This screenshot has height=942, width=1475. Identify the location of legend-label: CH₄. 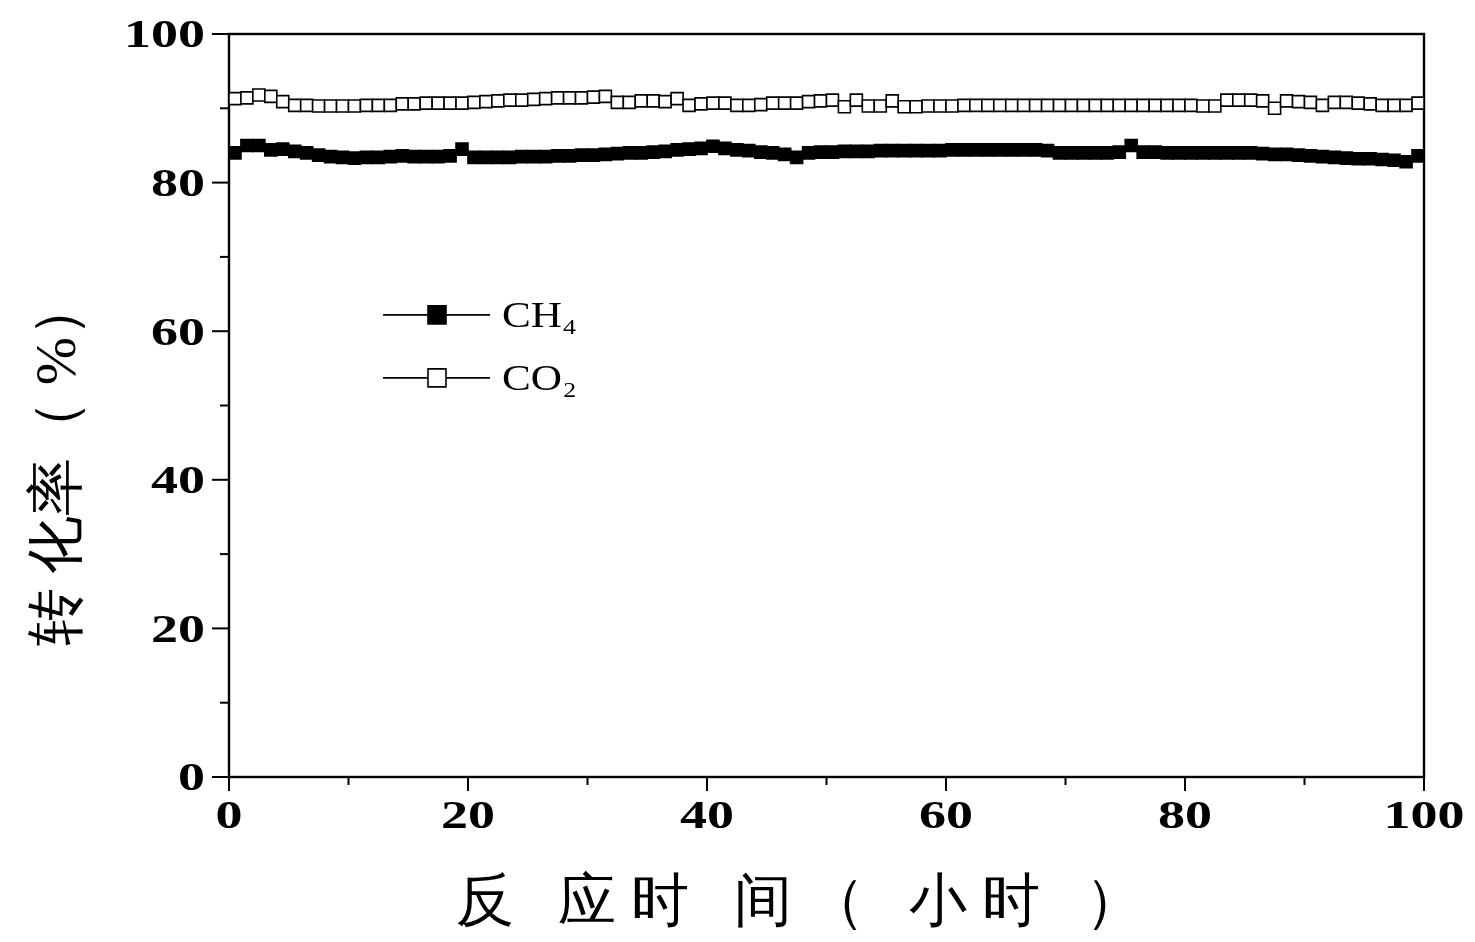
(540, 315).